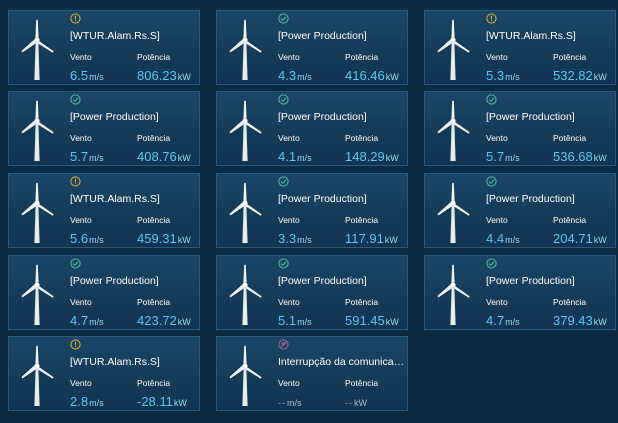 The width and height of the screenshot is (618, 423). I want to click on no-communication-icon, so click(283, 344).